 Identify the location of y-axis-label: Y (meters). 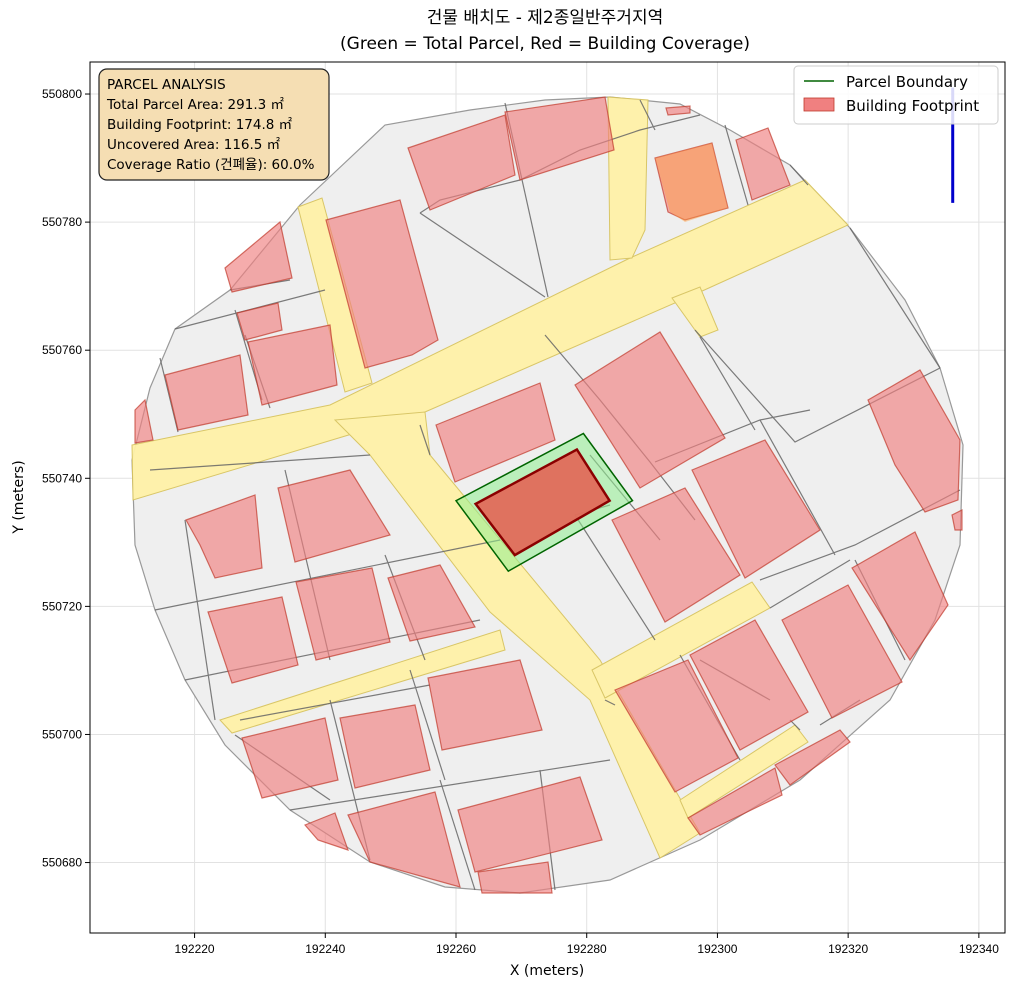
(19, 497).